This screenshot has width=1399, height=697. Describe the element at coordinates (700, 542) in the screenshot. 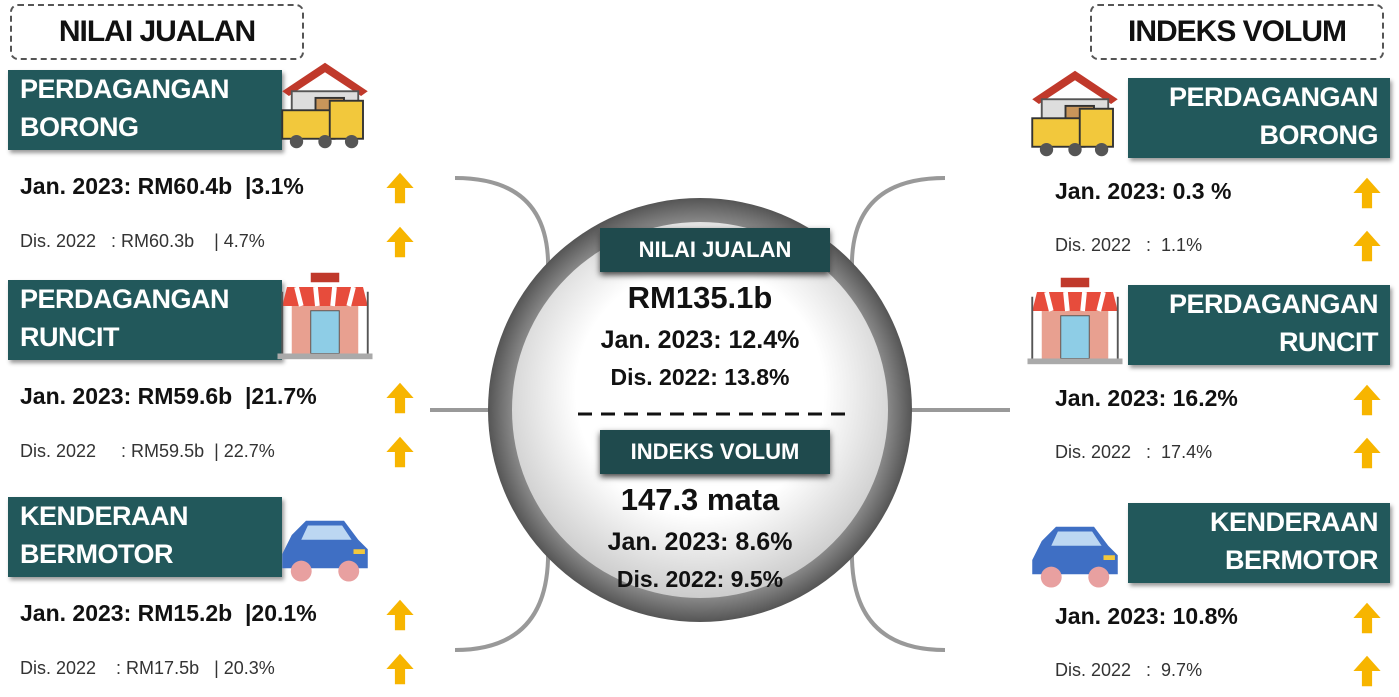

I see `center-current: Jan. 2023: 8.6%` at that location.